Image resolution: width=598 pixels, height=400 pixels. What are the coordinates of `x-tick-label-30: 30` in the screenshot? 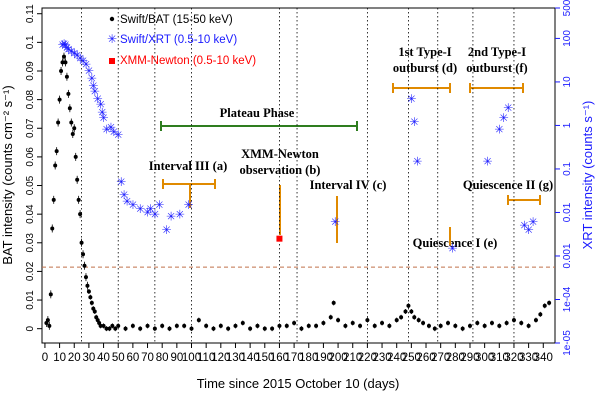 It's located at (89, 358).